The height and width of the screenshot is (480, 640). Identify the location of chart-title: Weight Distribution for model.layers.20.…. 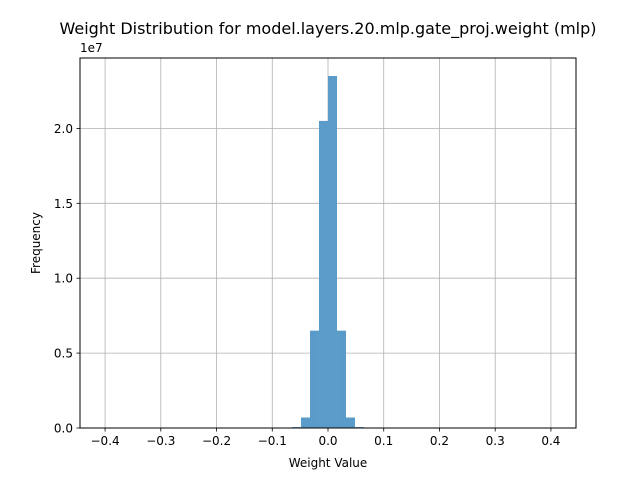
(327, 29).